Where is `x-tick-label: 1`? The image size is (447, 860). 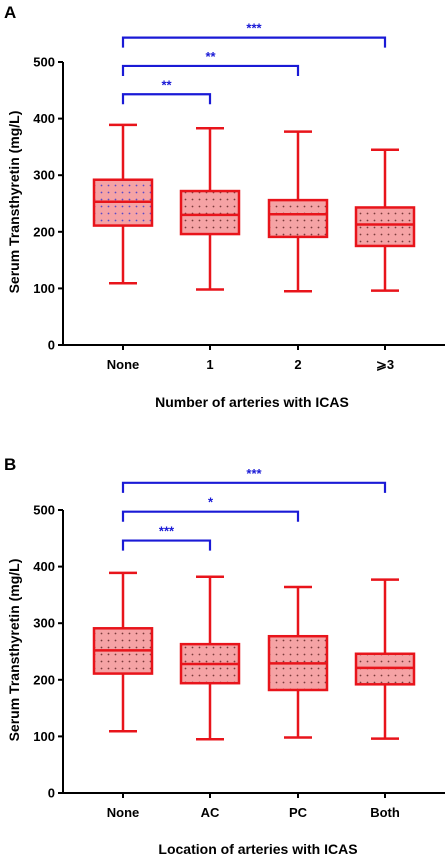
x-tick-label: 1 is located at coordinates (209, 364).